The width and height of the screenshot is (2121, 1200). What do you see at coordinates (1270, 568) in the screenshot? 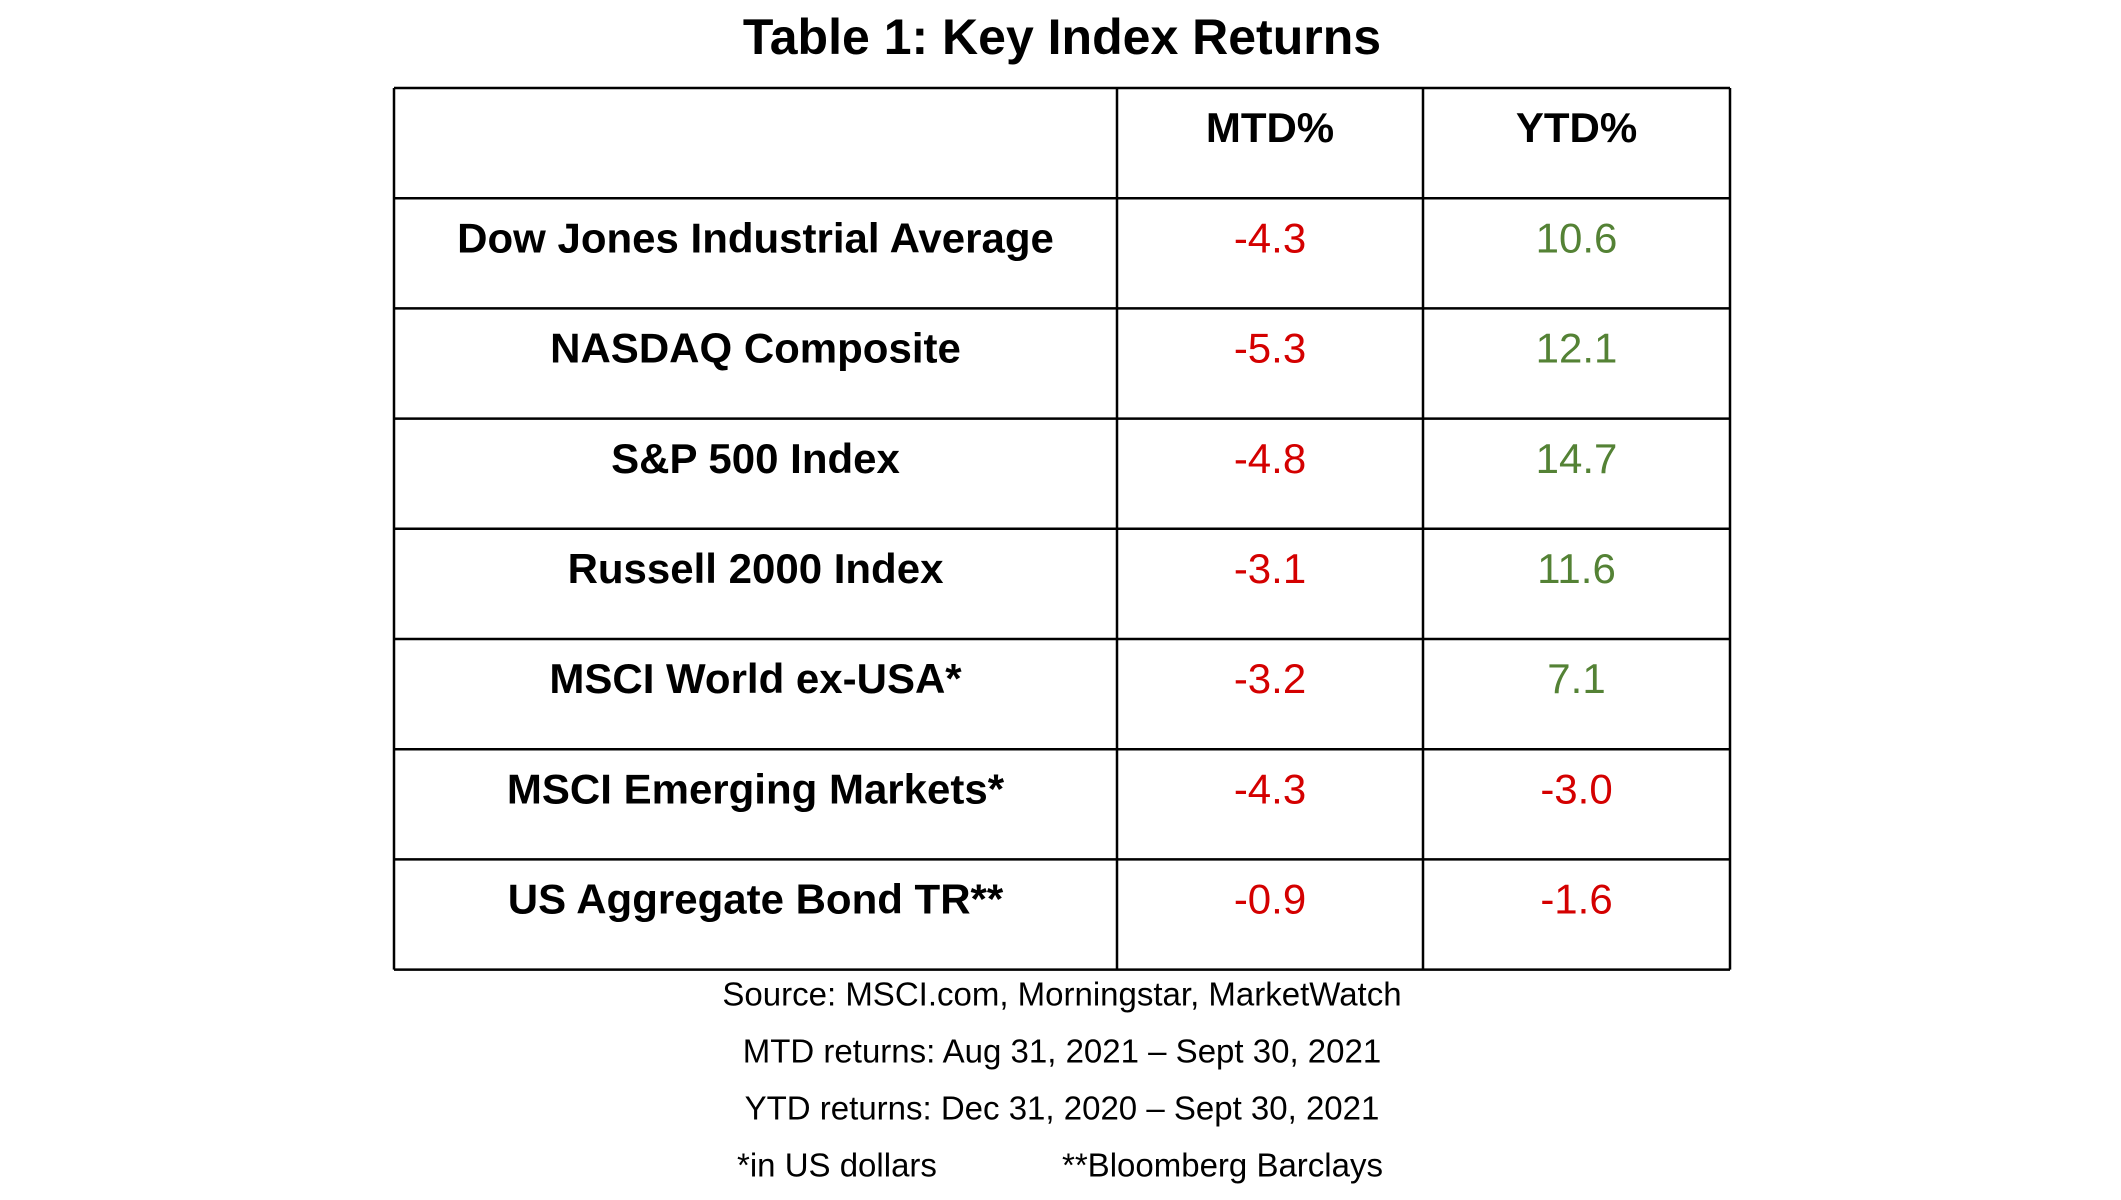
I see `return-value: -3.1` at bounding box center [1270, 568].